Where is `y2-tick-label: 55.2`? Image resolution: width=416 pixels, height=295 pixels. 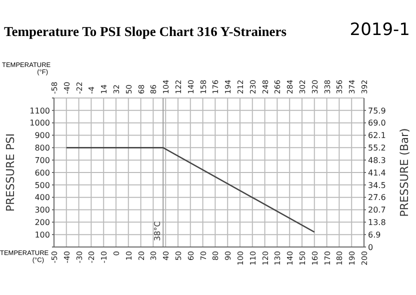
y2-tick-label: 55.2 is located at coordinates (377, 148).